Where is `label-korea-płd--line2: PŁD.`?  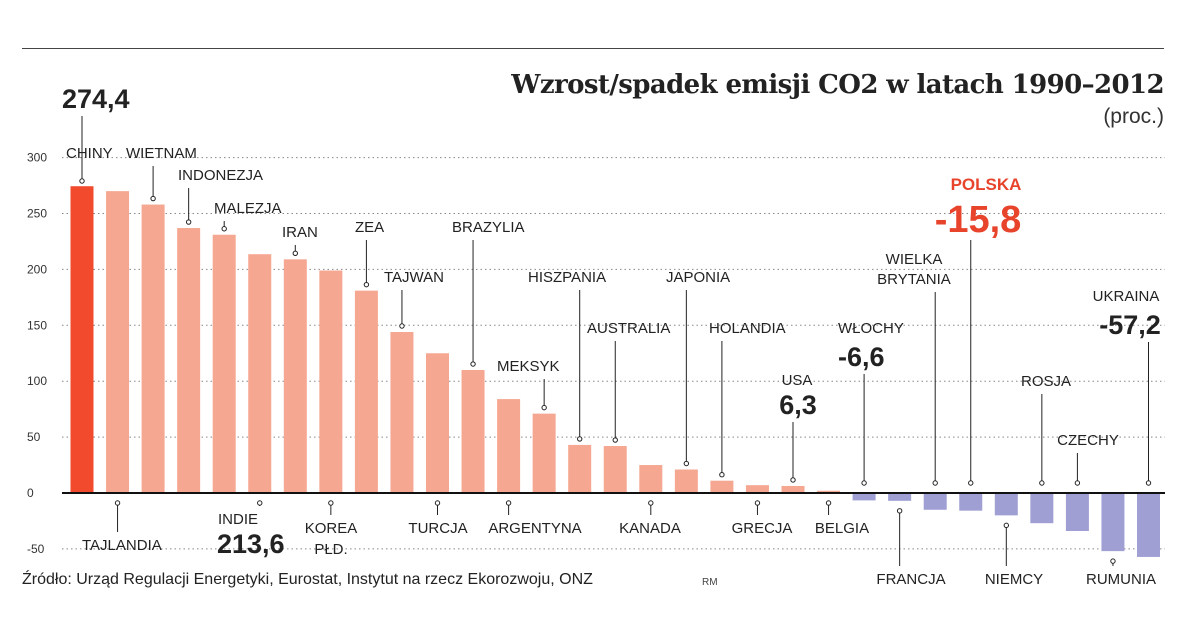 label-korea-płd--line2: PŁD. is located at coordinates (330, 549).